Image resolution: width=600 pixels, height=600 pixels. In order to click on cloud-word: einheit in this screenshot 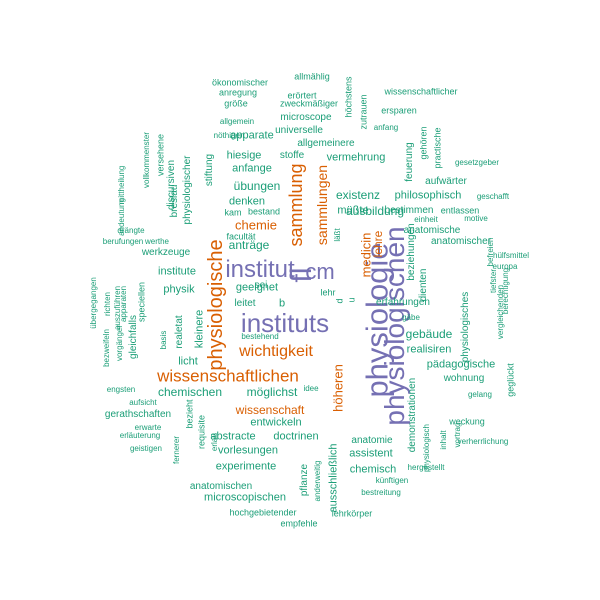, I will do `click(426, 219)`.